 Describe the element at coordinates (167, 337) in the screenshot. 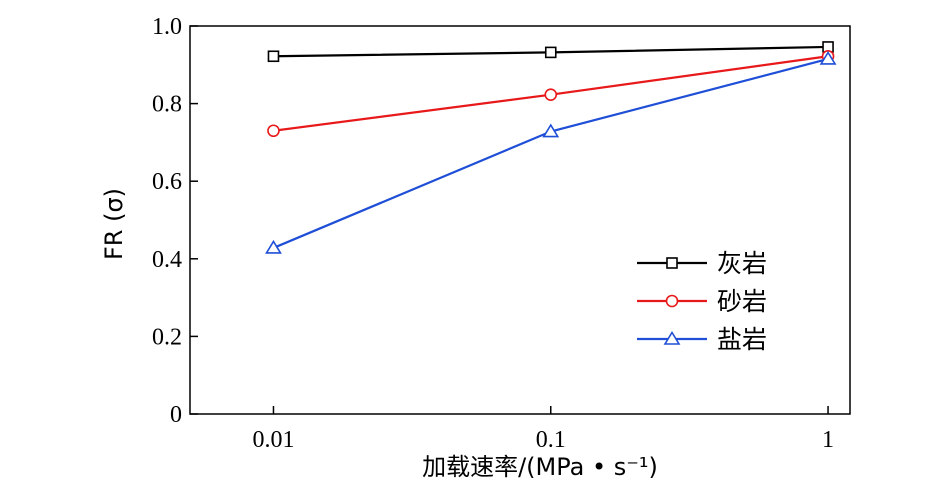

I see `y-tick-label: 0.2` at that location.